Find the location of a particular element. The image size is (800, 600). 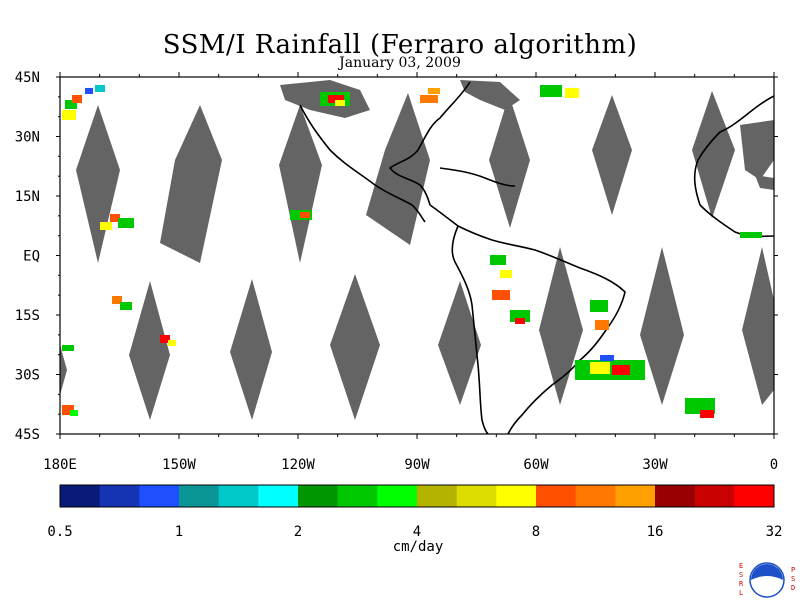

lat-label: 30S is located at coordinates (27, 376).